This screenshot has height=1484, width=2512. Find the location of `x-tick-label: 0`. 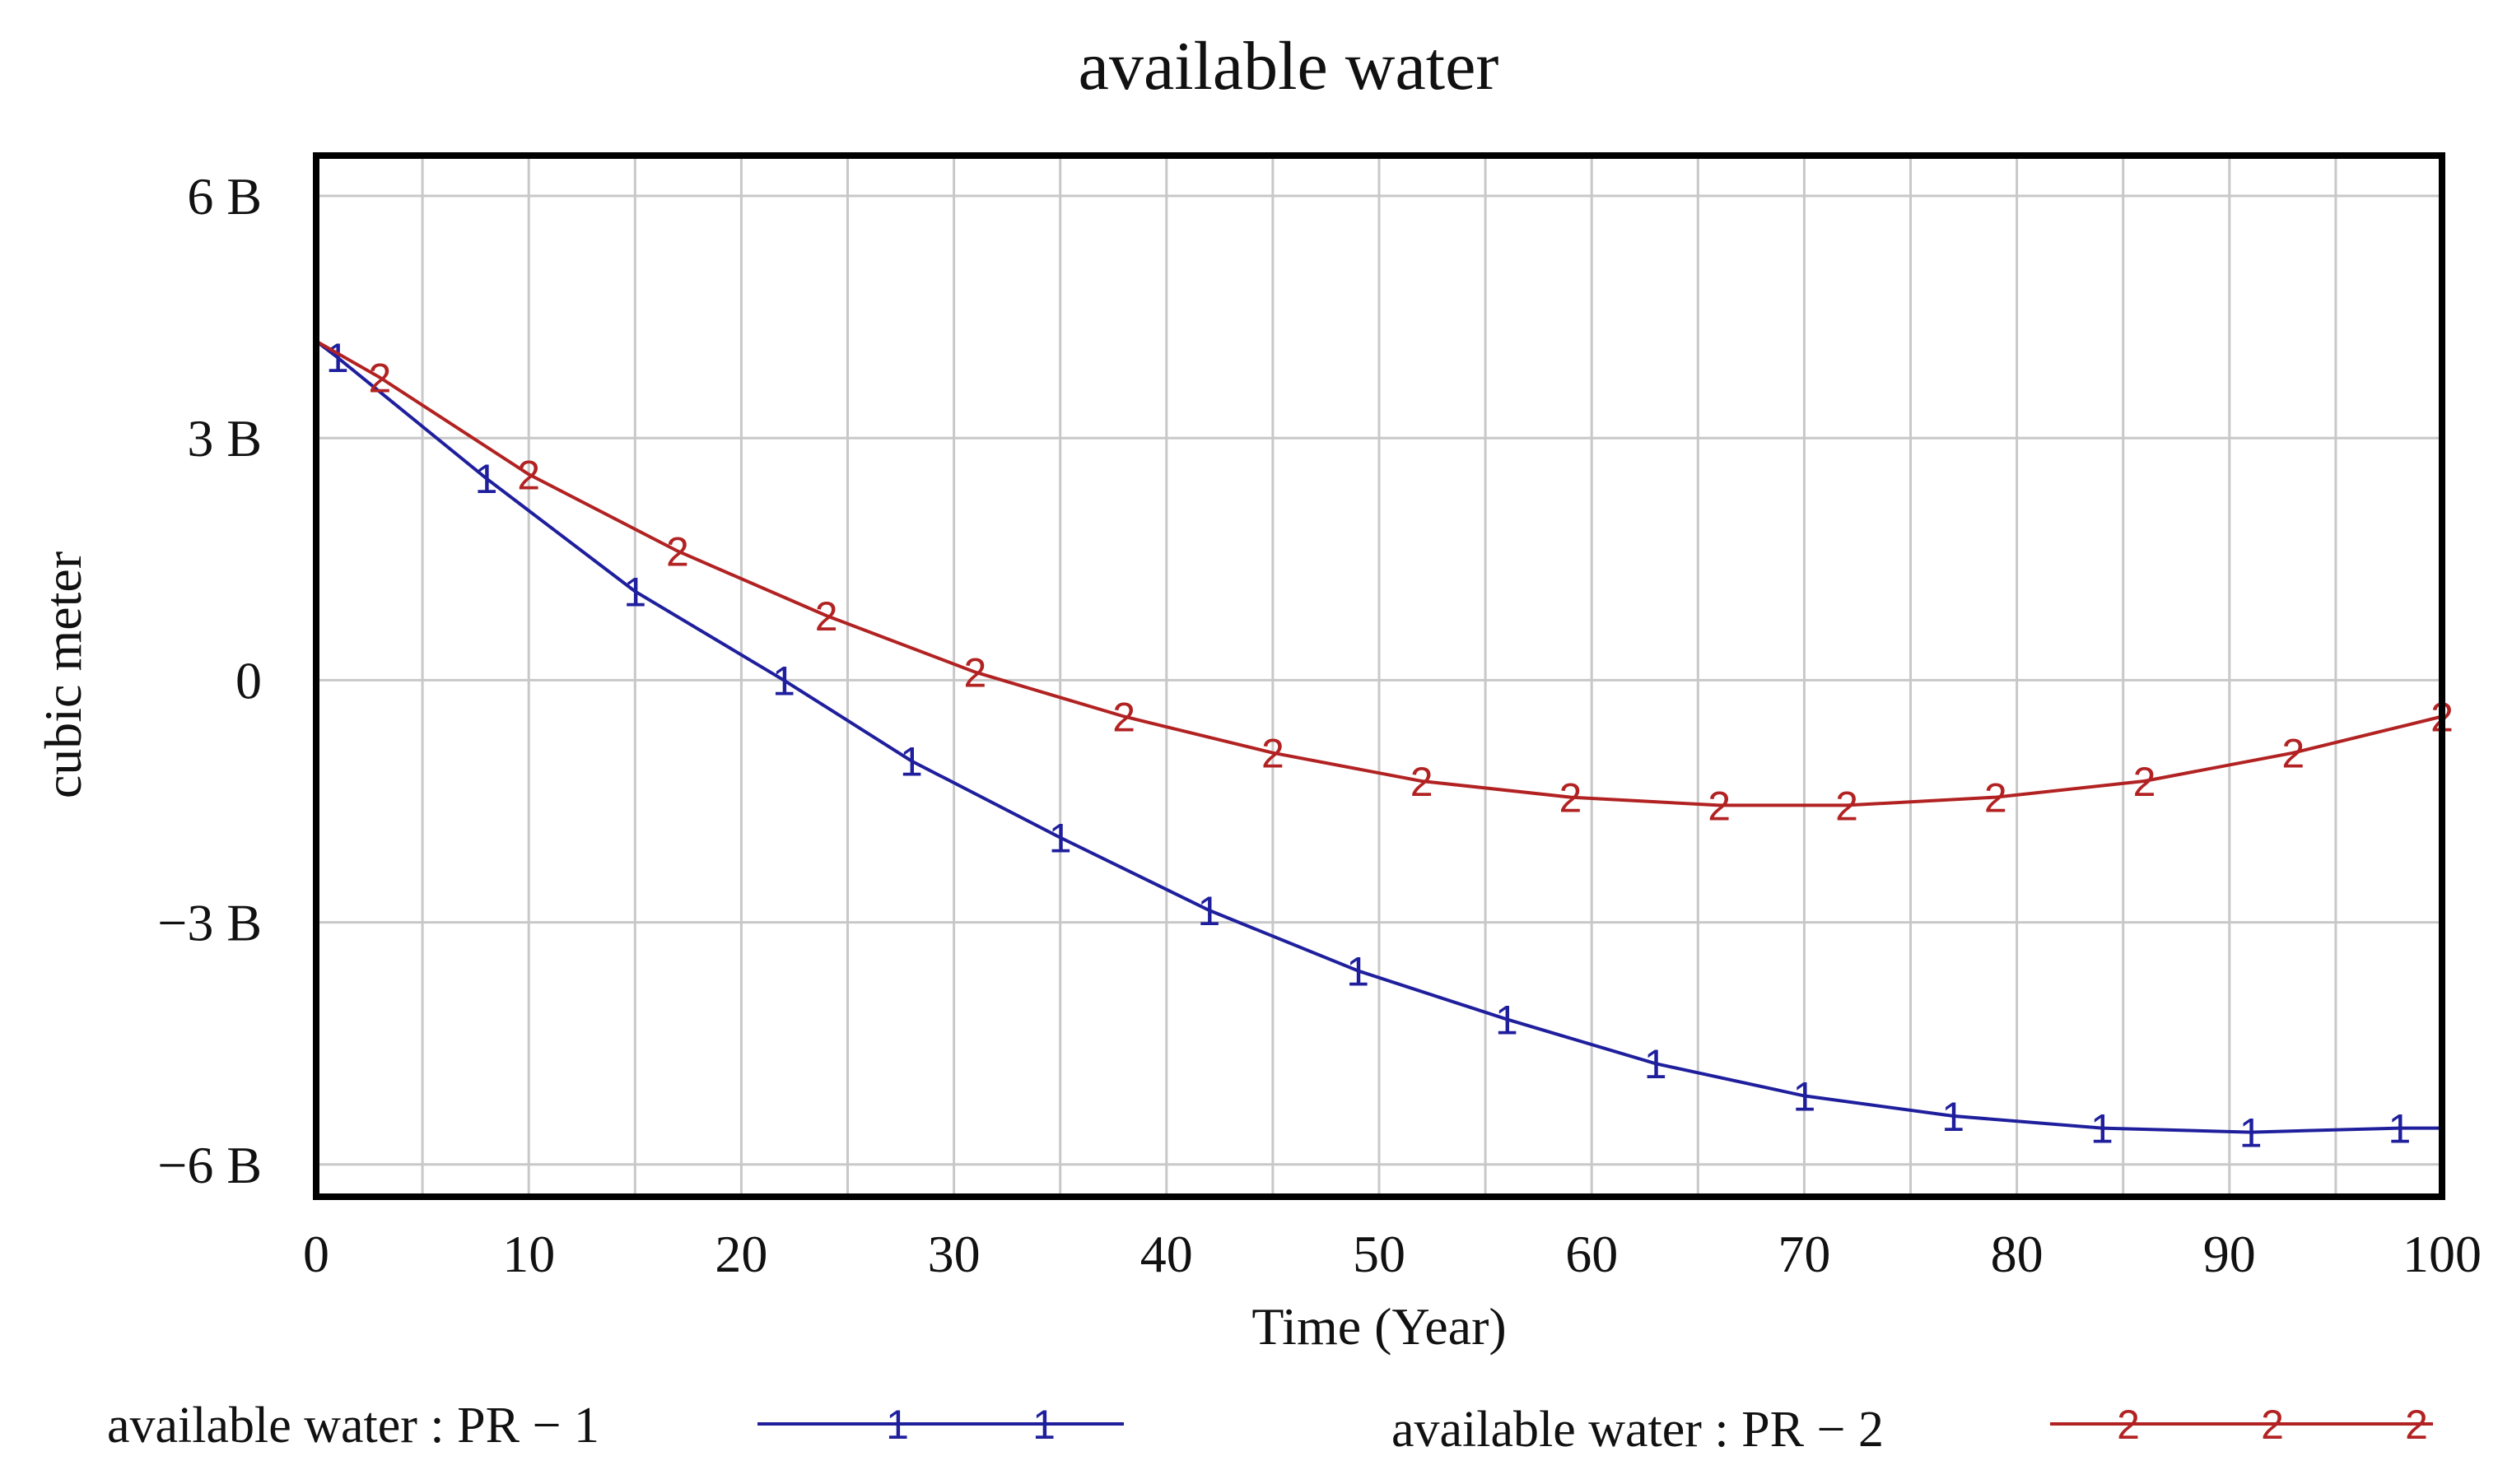

x-tick-label: 0 is located at coordinates (316, 1254).